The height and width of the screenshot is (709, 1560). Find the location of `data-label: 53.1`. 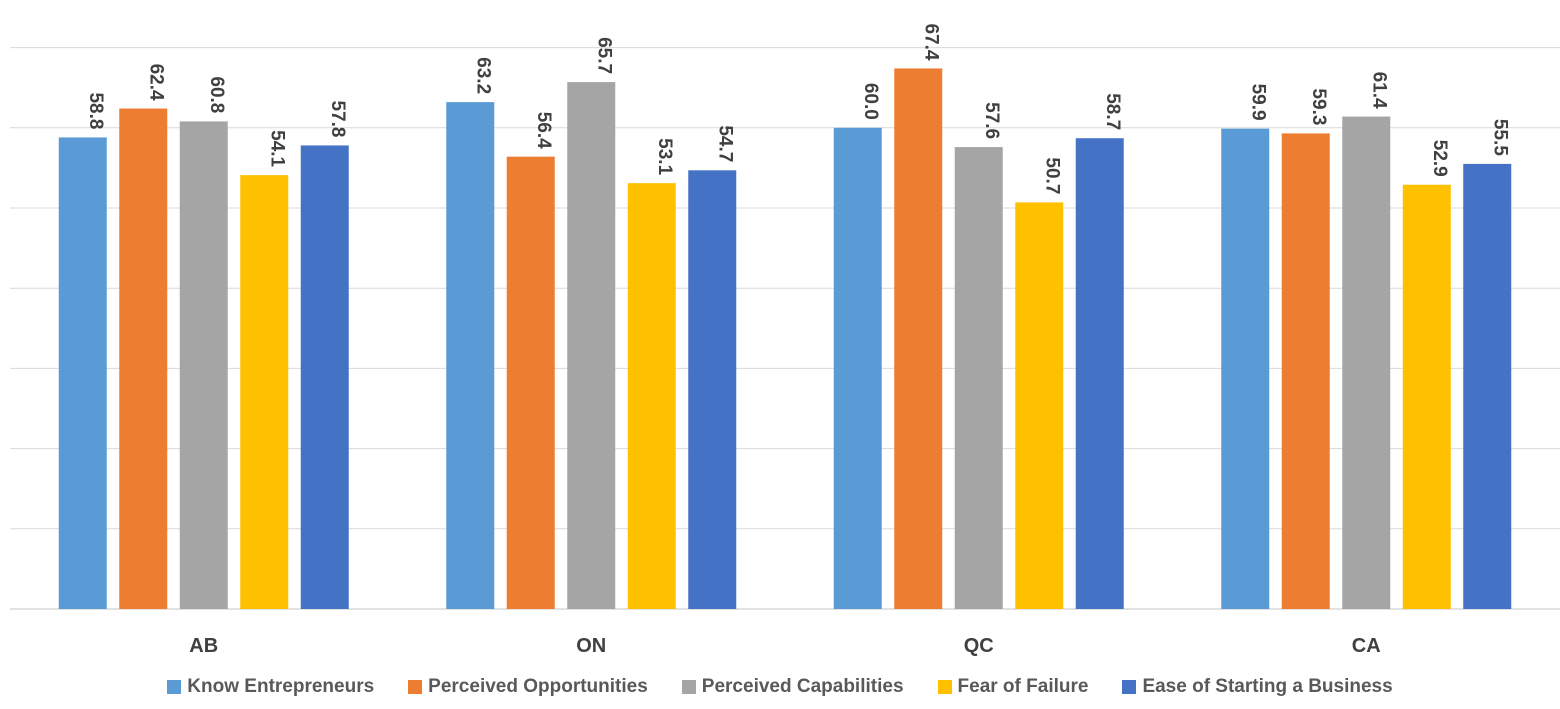

data-label: 53.1 is located at coordinates (664, 156).